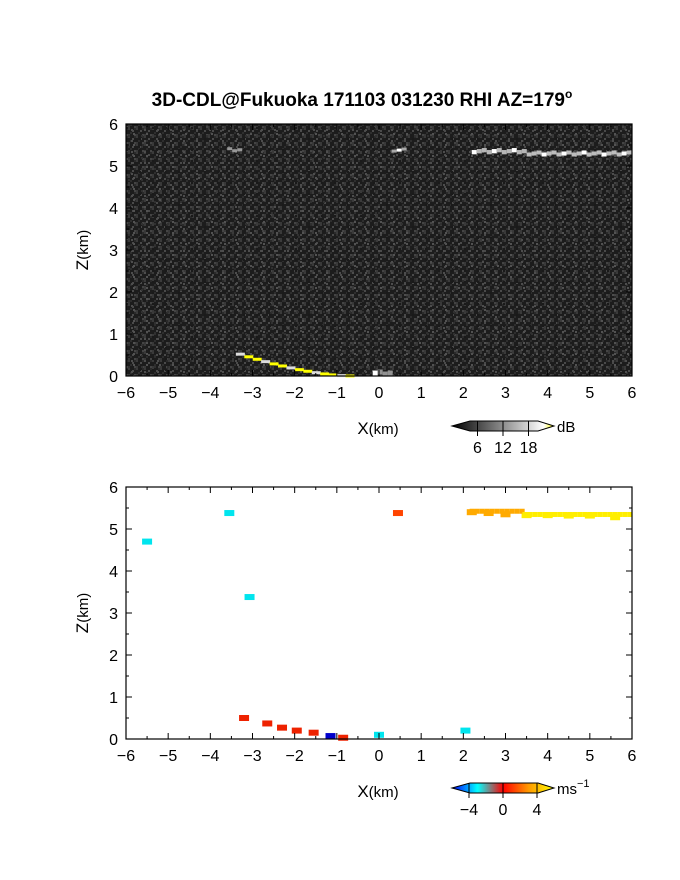  Describe the element at coordinates (113, 335) in the screenshot. I see `backscatter-ytick-label: 1` at that location.